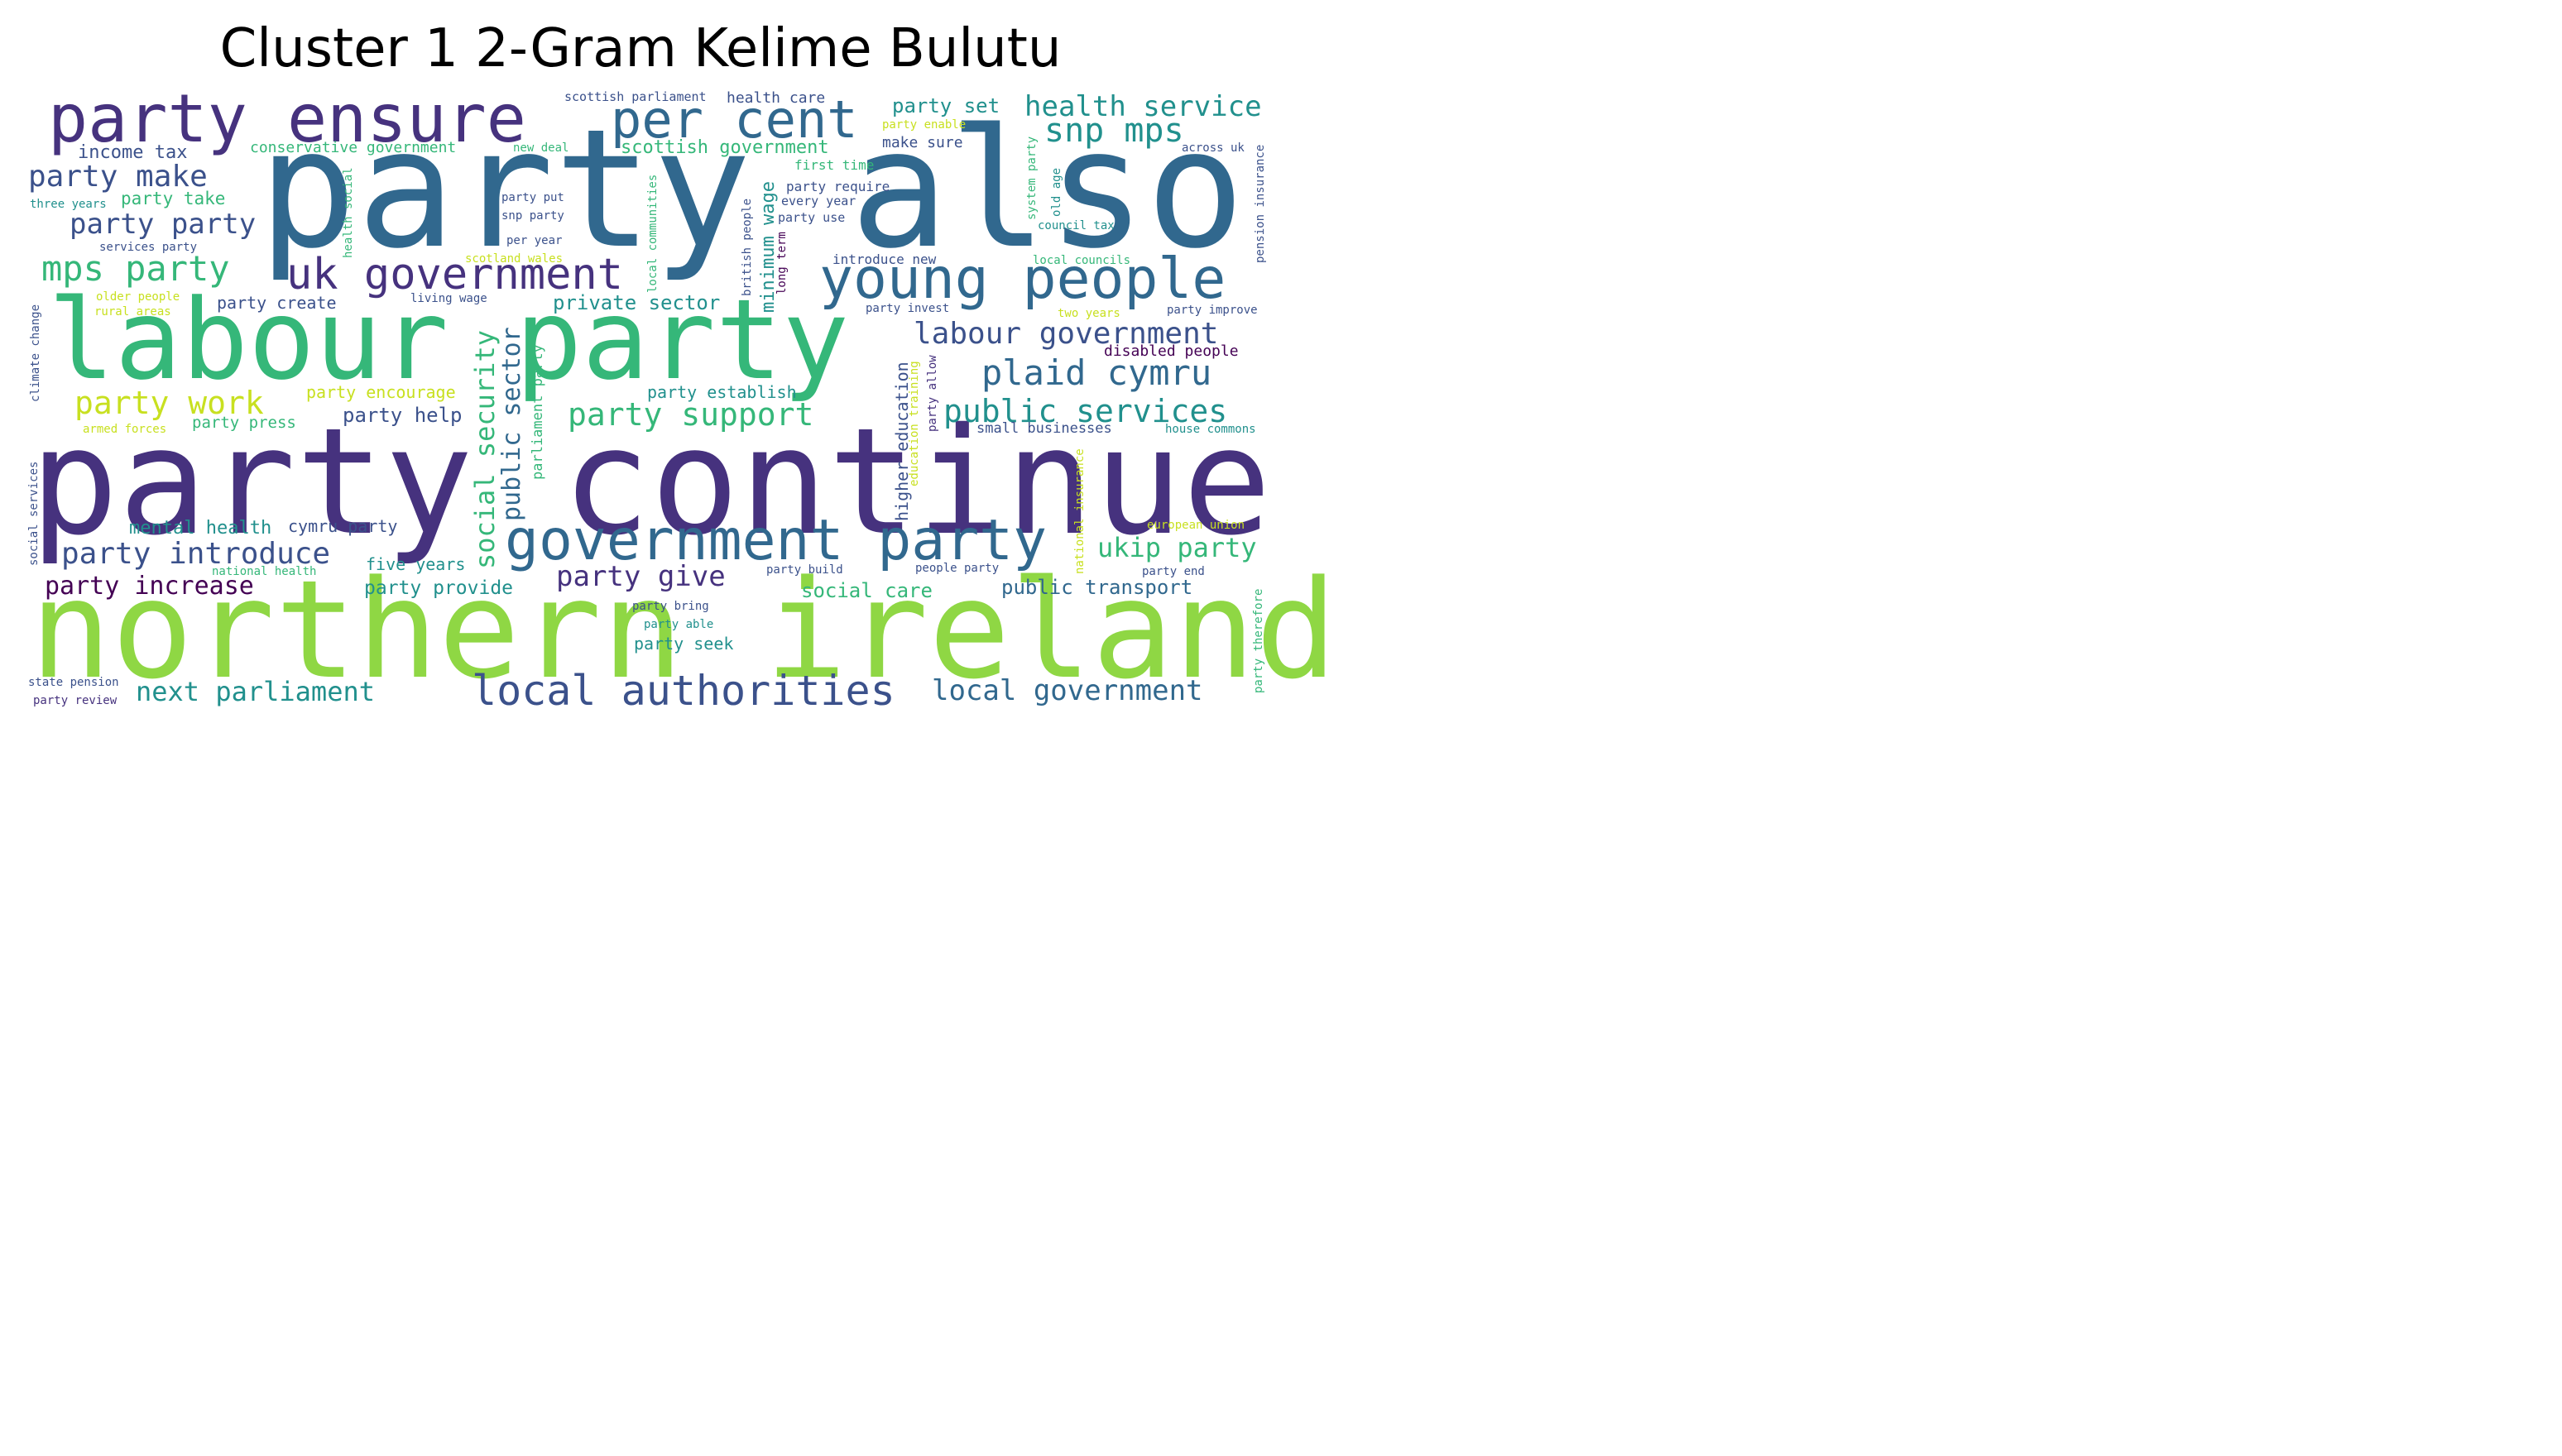 This screenshot has height=1456, width=2562. What do you see at coordinates (1172, 351) in the screenshot?
I see `word-disabled-people: disabled people` at bounding box center [1172, 351].